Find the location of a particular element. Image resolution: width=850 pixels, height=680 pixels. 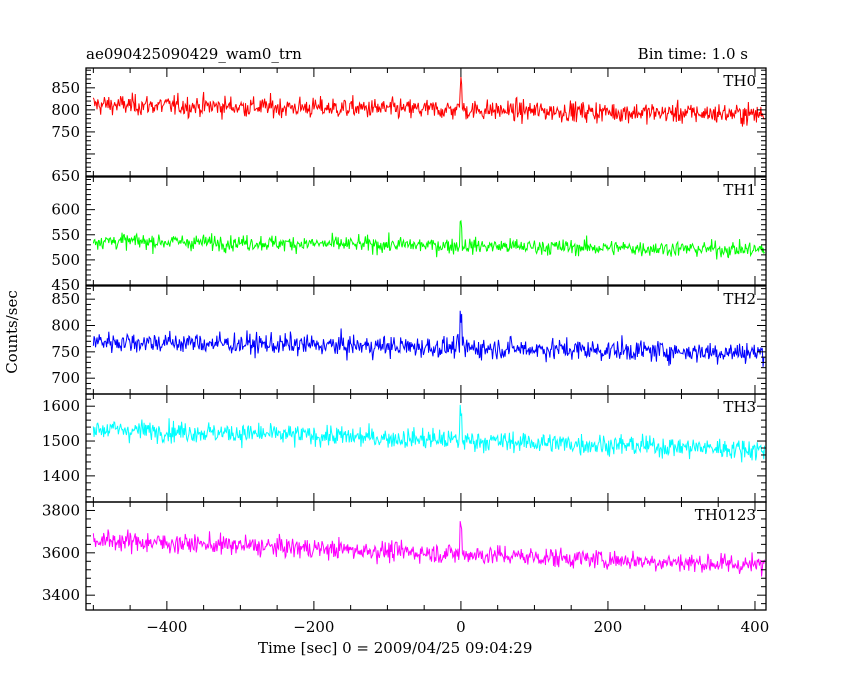

series-line-th2 is located at coordinates (428, 338).